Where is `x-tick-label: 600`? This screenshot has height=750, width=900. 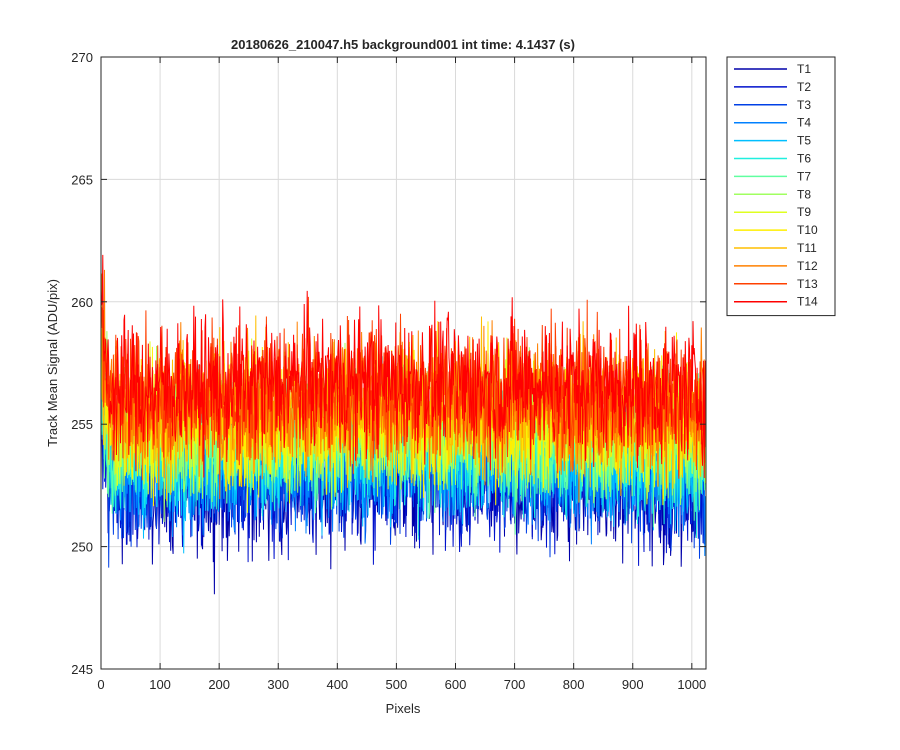
x-tick-label: 600 is located at coordinates (456, 684).